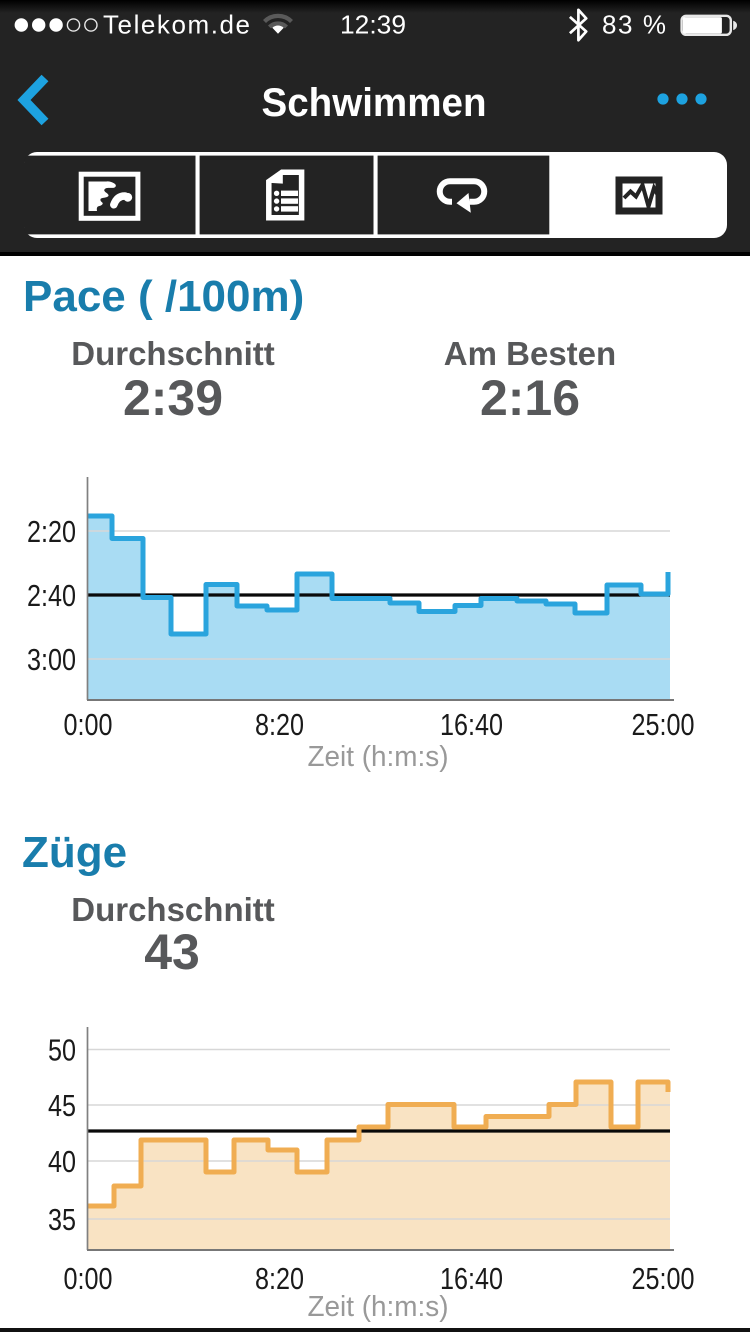 The width and height of the screenshot is (750, 1334). What do you see at coordinates (374, 103) in the screenshot?
I see `svg-text: Schwimmen` at bounding box center [374, 103].